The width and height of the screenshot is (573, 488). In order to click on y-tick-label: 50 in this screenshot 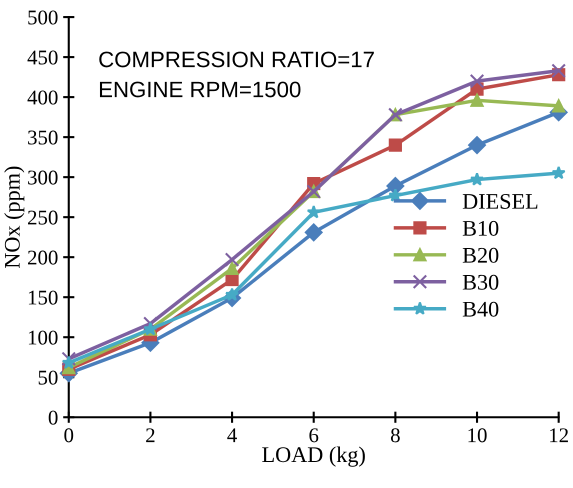, I will do `click(48, 377)`.